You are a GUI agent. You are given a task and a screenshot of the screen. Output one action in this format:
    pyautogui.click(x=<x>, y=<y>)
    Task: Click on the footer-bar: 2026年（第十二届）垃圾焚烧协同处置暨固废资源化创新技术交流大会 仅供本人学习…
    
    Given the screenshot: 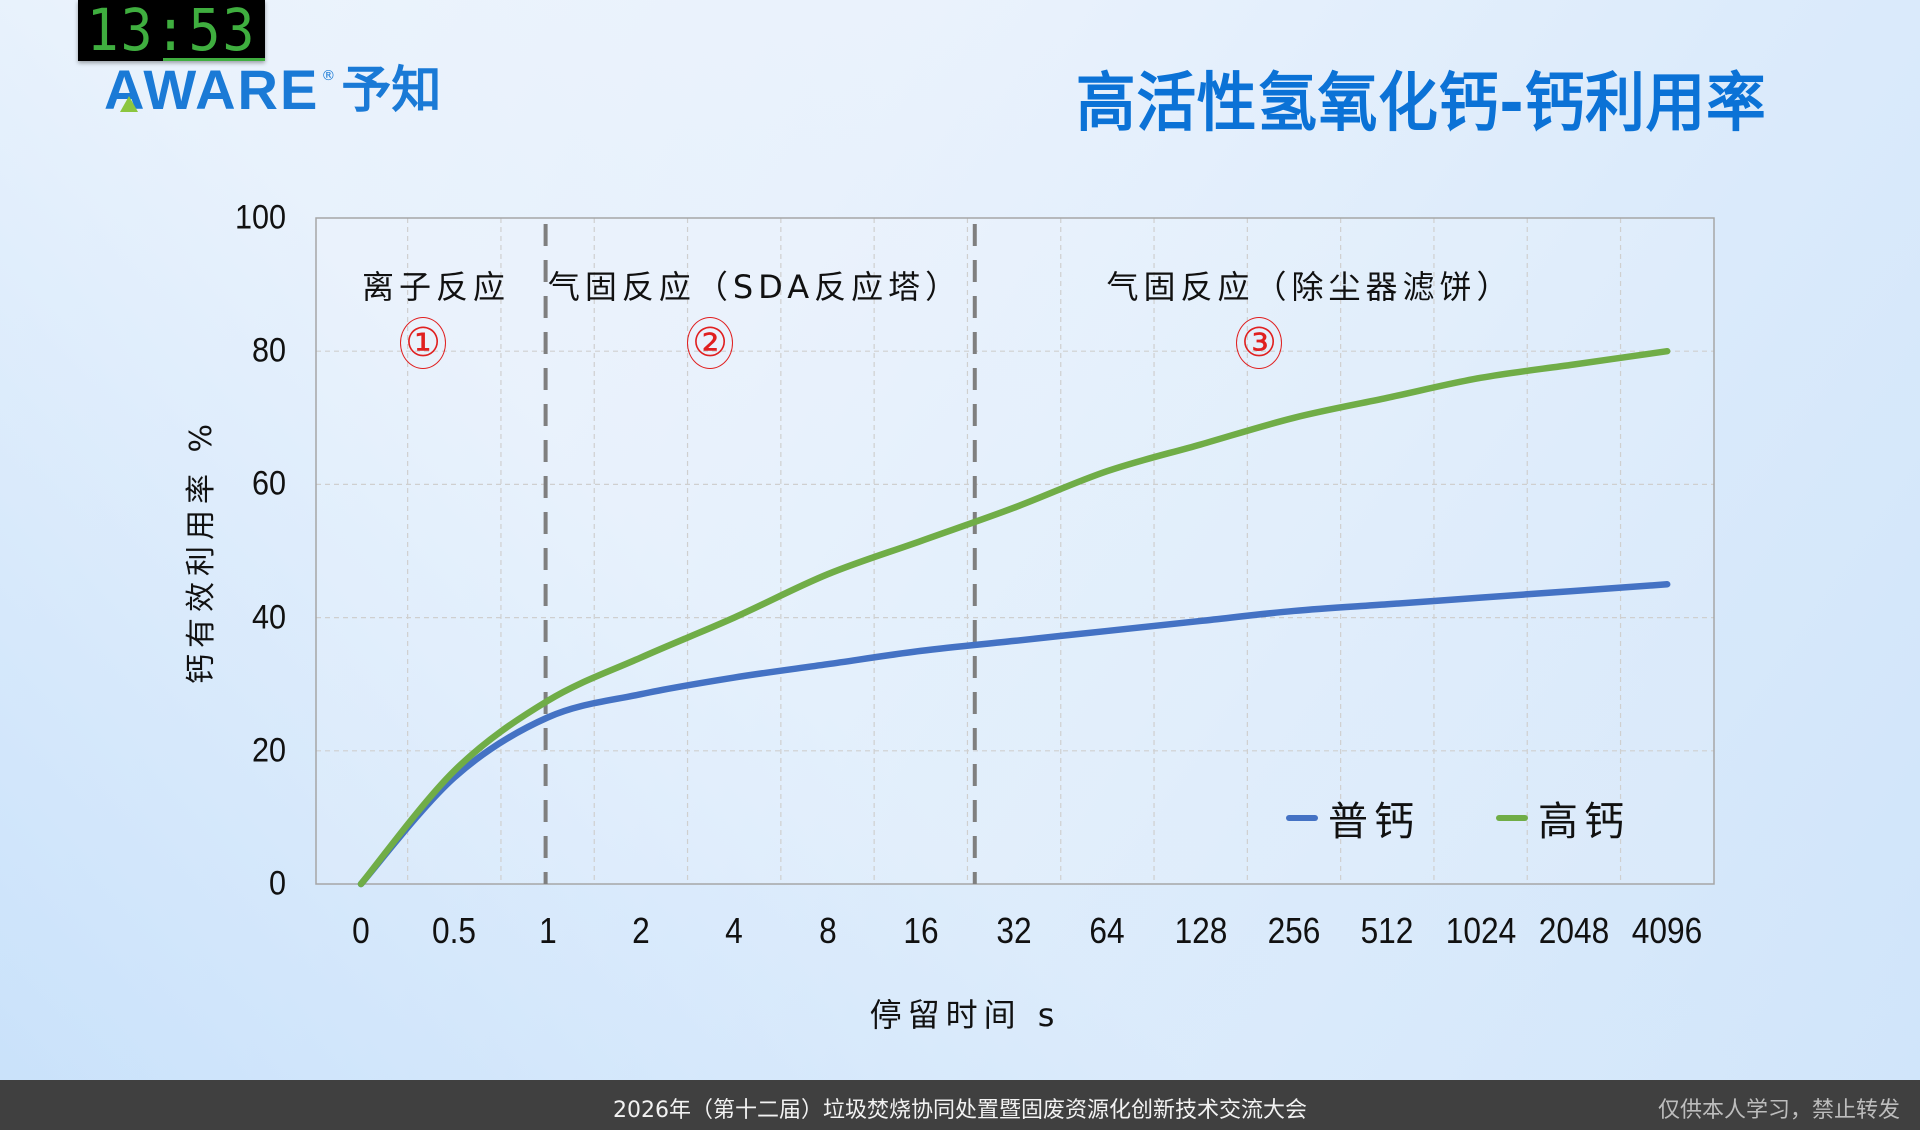 What is the action you would take?
    pyautogui.click(x=960, y=1105)
    